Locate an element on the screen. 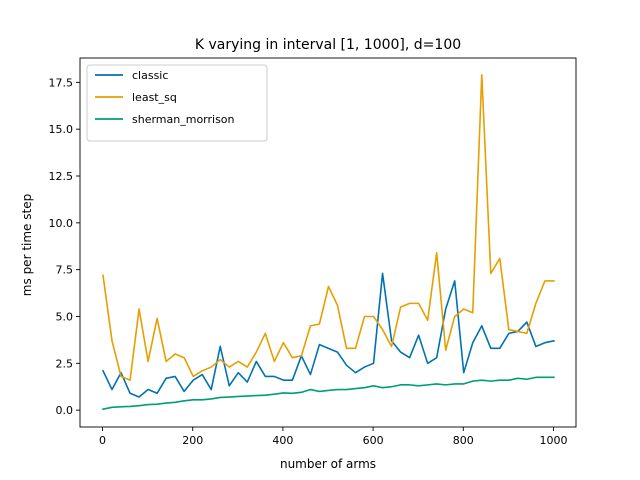 The width and height of the screenshot is (640, 480). y-tick-label: 0.0 is located at coordinates (65, 410).